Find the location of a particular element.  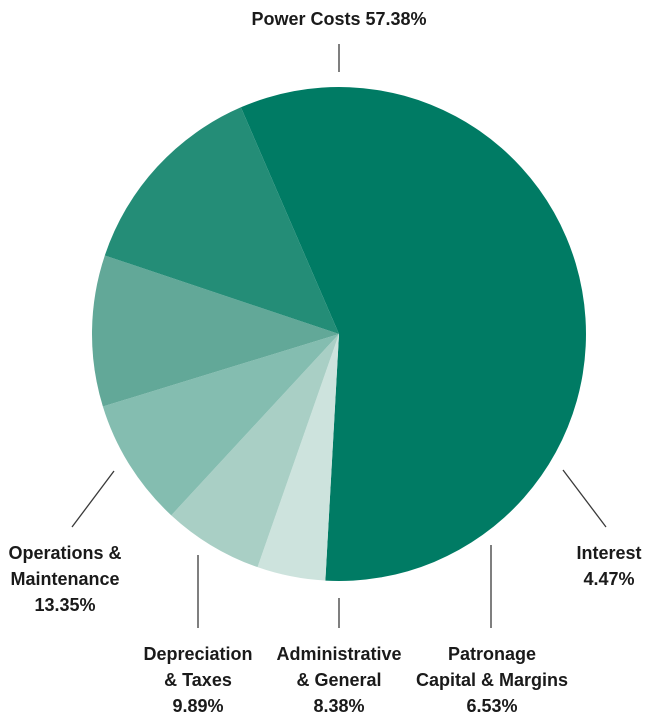

label-power-costs-line-1: Power Costs 57.38% is located at coordinates (339, 19).